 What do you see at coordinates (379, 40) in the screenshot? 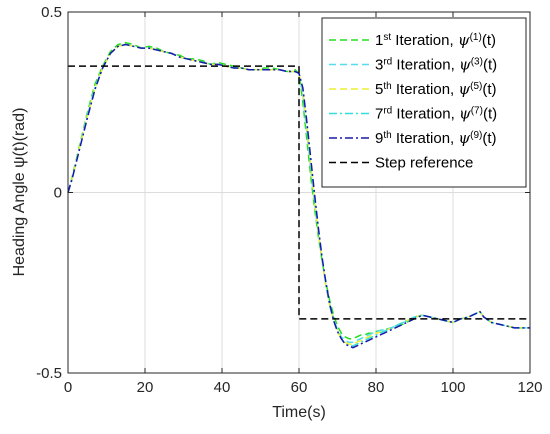
I see `legend-label-prefix: 1` at bounding box center [379, 40].